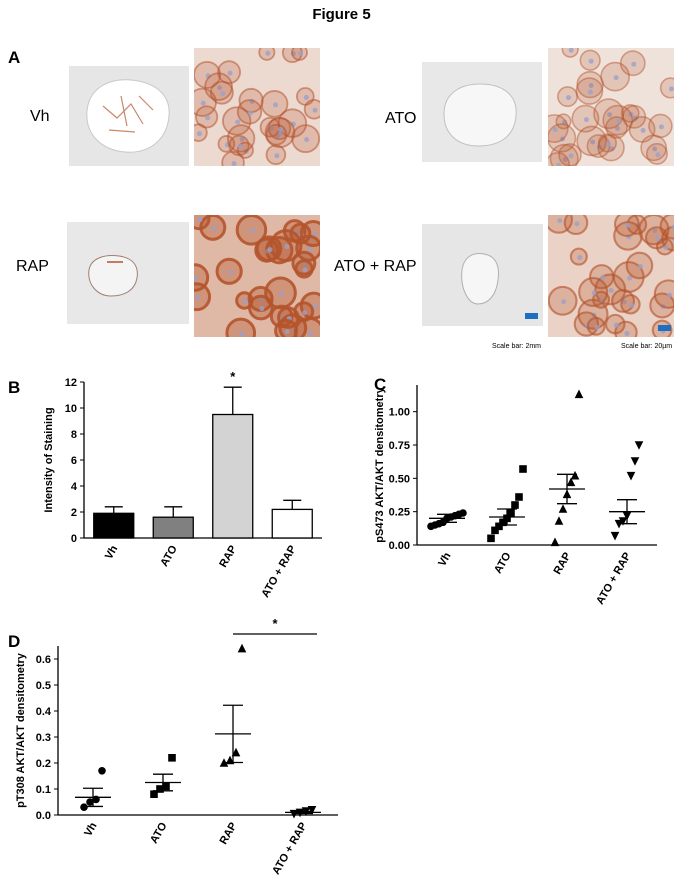 This screenshot has height=888, width=683. Describe the element at coordinates (399, 513) in the screenshot. I see `y-tick-label: 0.25` at that location.